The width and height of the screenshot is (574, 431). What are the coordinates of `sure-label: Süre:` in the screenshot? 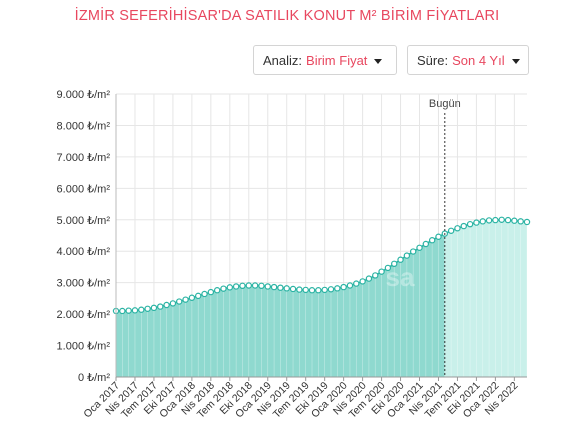 It's located at (433, 60).